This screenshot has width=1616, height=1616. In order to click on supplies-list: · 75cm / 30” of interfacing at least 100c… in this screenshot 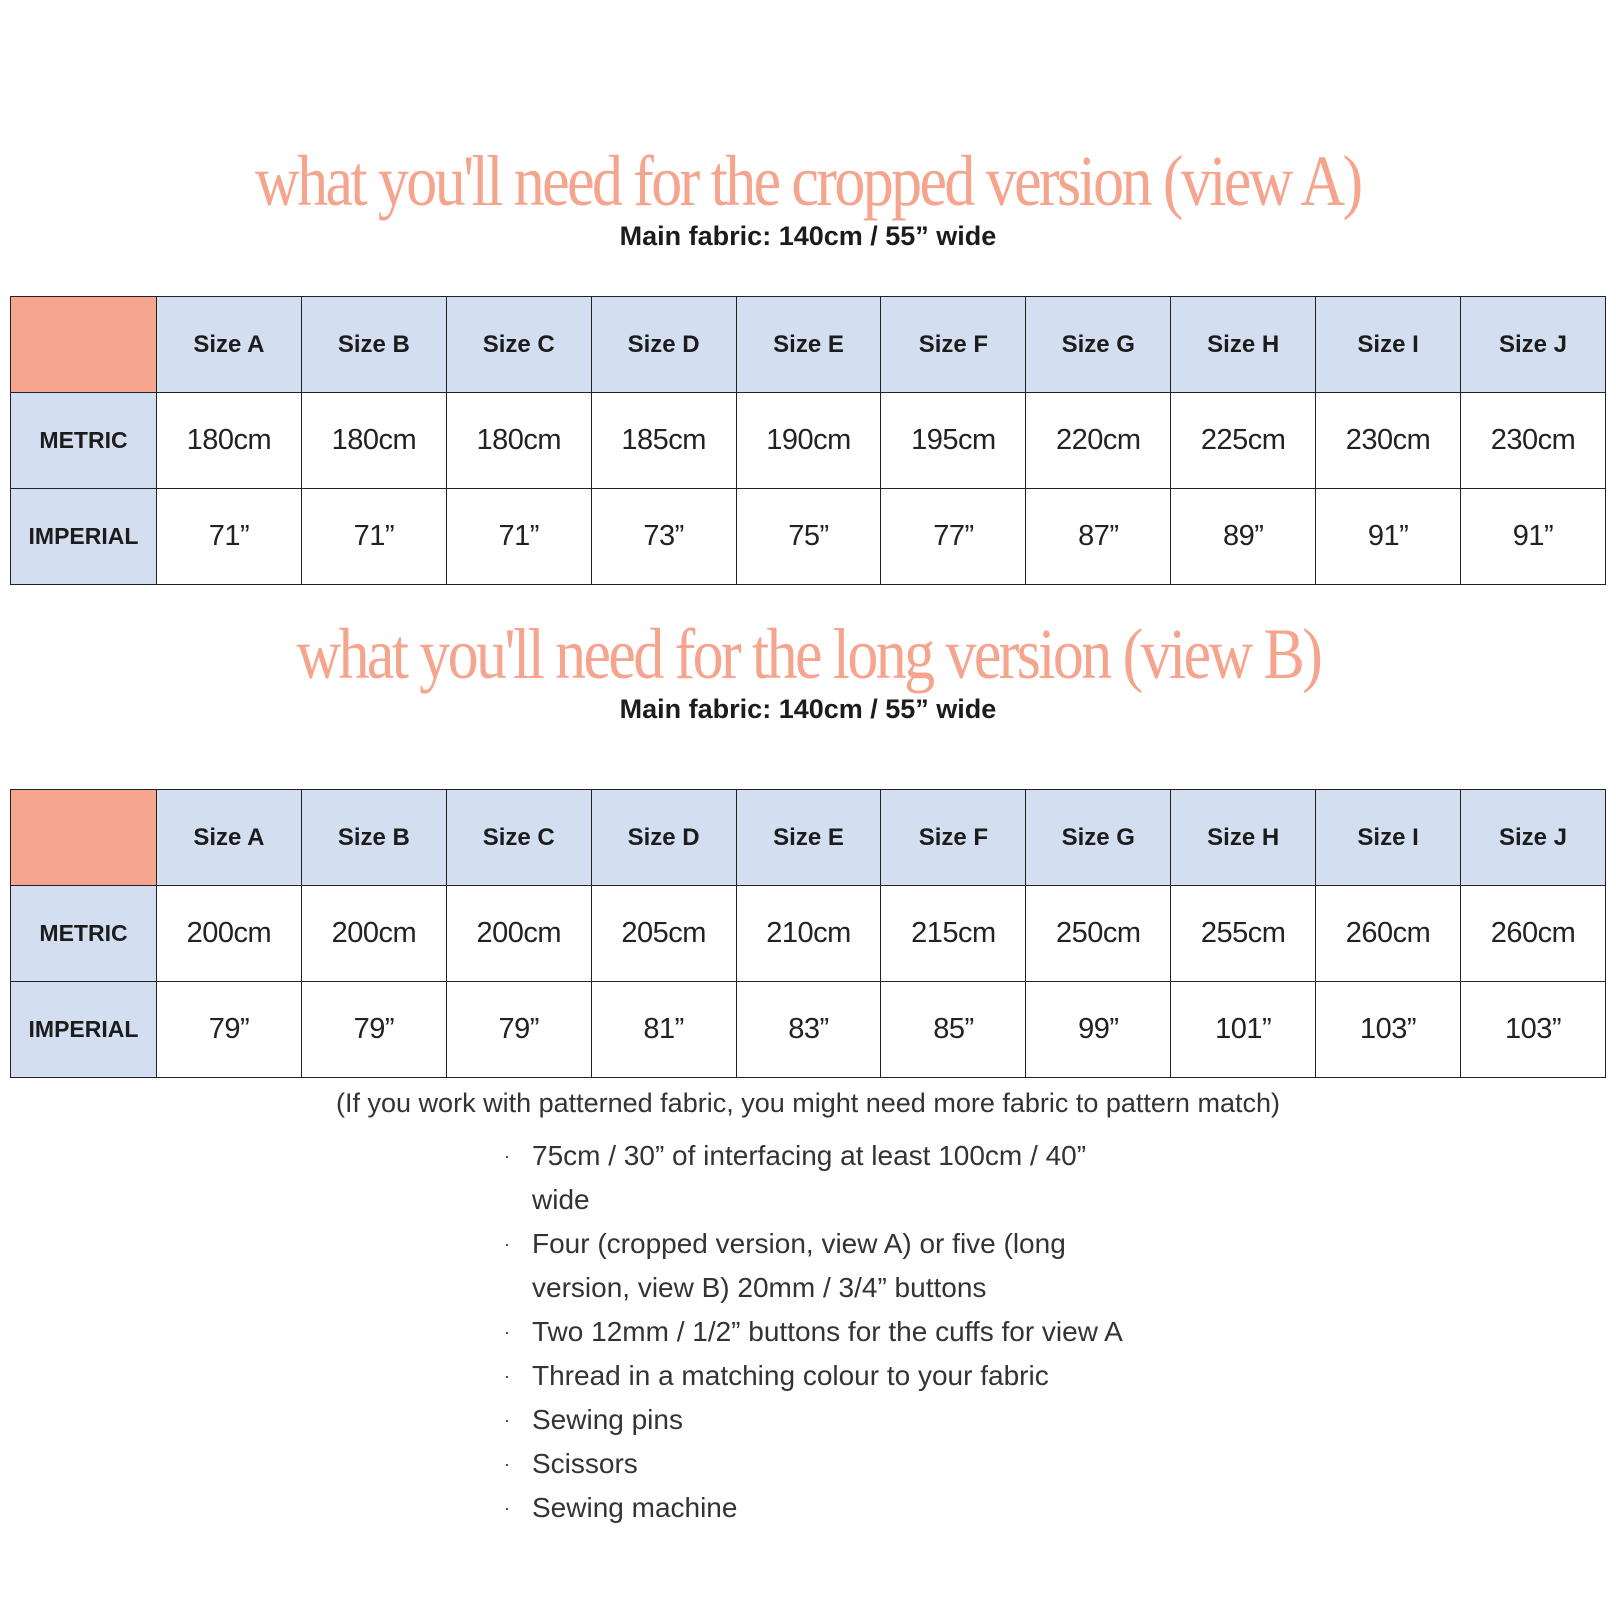, I will do `click(820, 1332)`.